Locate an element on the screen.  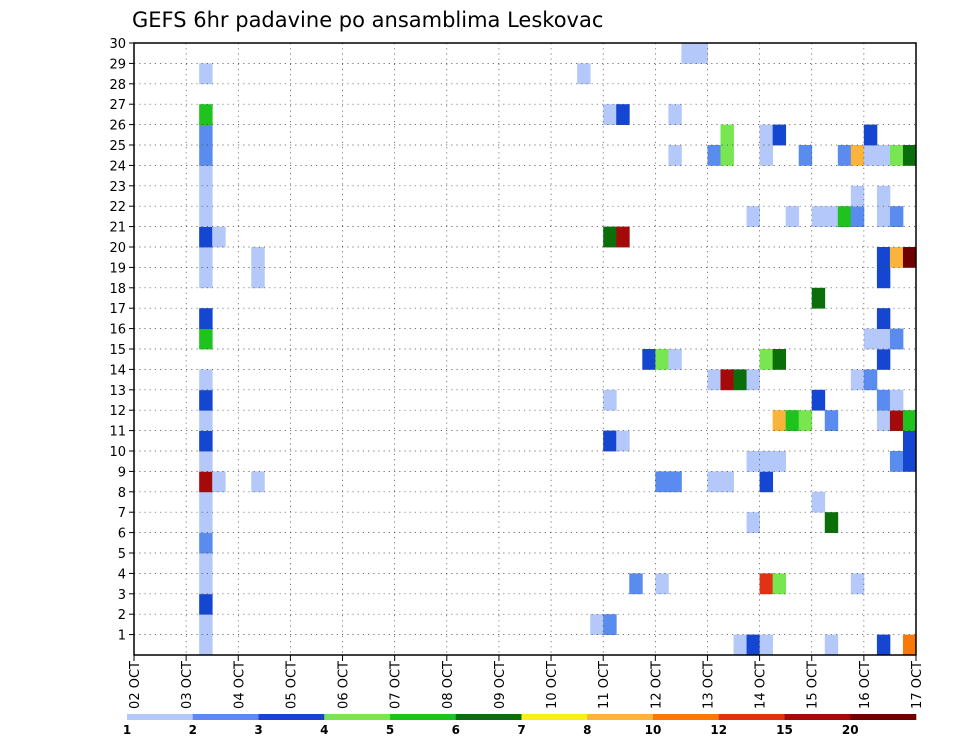
x-tick-label: 10 OCT is located at coordinates (552, 685).